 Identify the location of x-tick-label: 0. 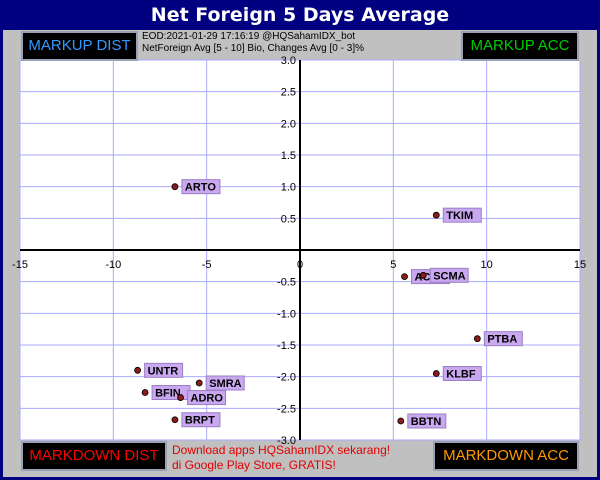
(300, 265).